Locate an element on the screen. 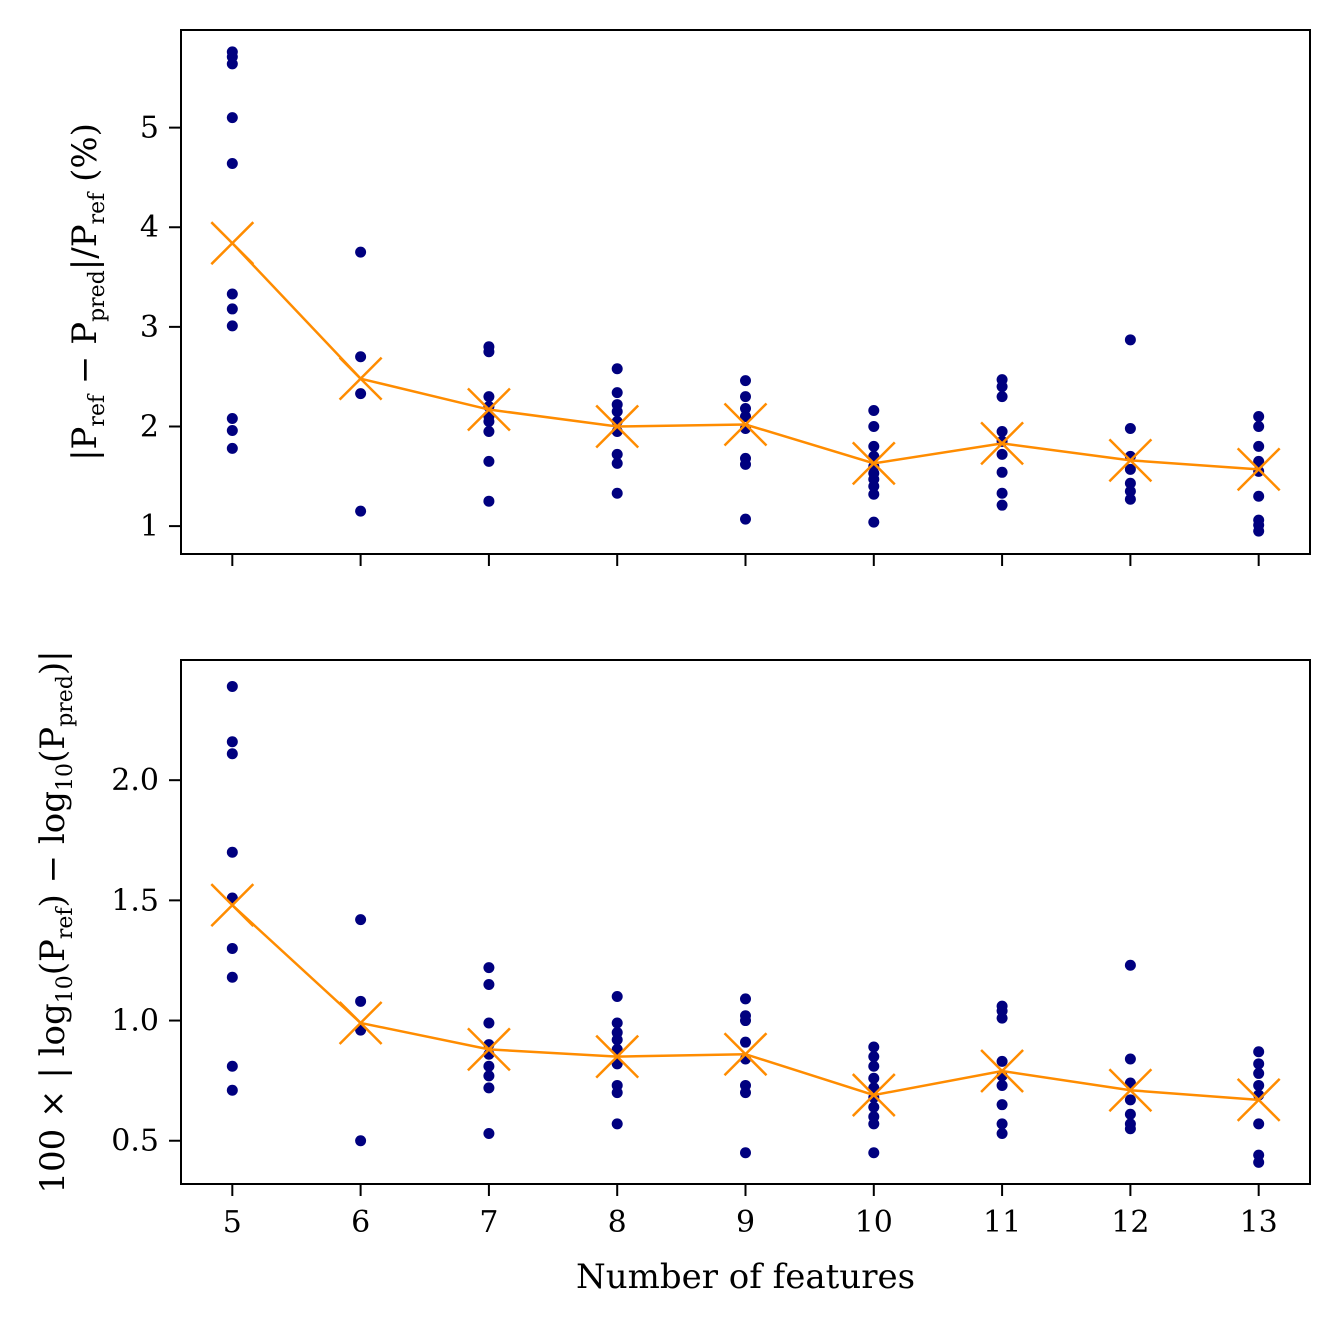 This screenshot has width=1339, height=1342. x-tick-label: 11 is located at coordinates (1002, 1222).